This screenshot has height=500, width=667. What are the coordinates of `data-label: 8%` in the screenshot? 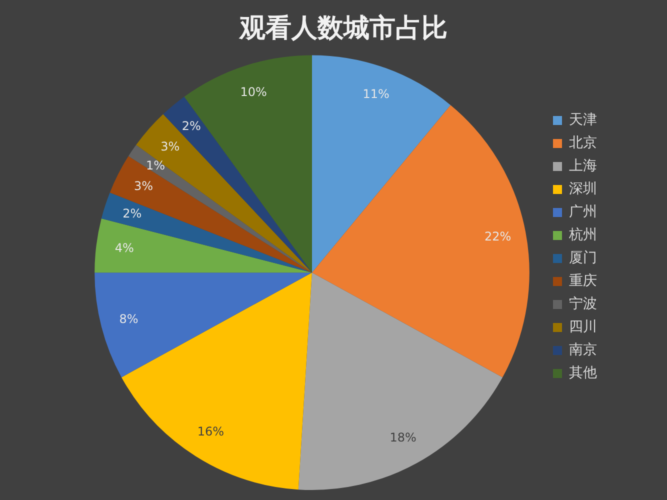 It's located at (128, 319).